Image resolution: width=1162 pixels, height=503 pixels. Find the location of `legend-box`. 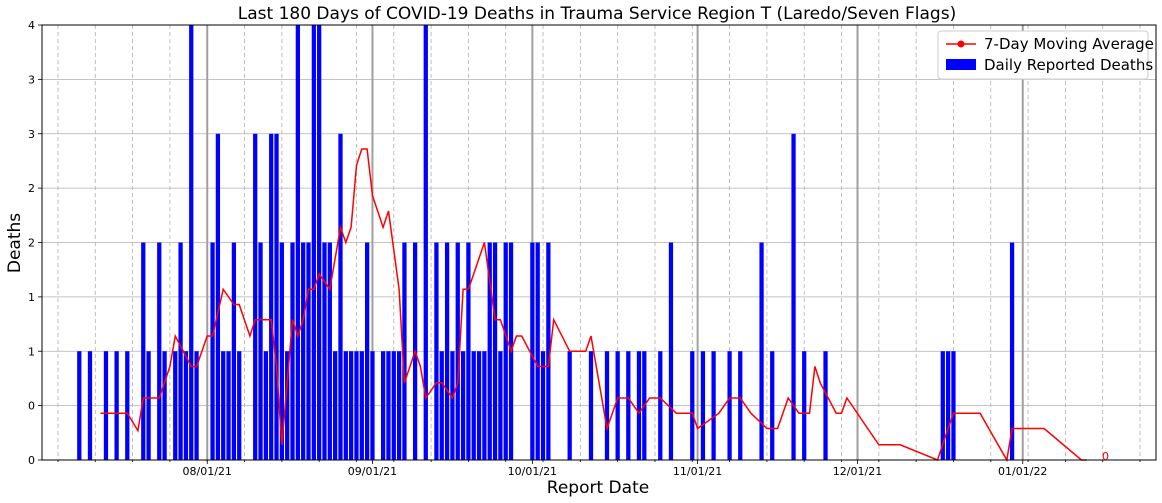

legend-box is located at coordinates (1043, 55).